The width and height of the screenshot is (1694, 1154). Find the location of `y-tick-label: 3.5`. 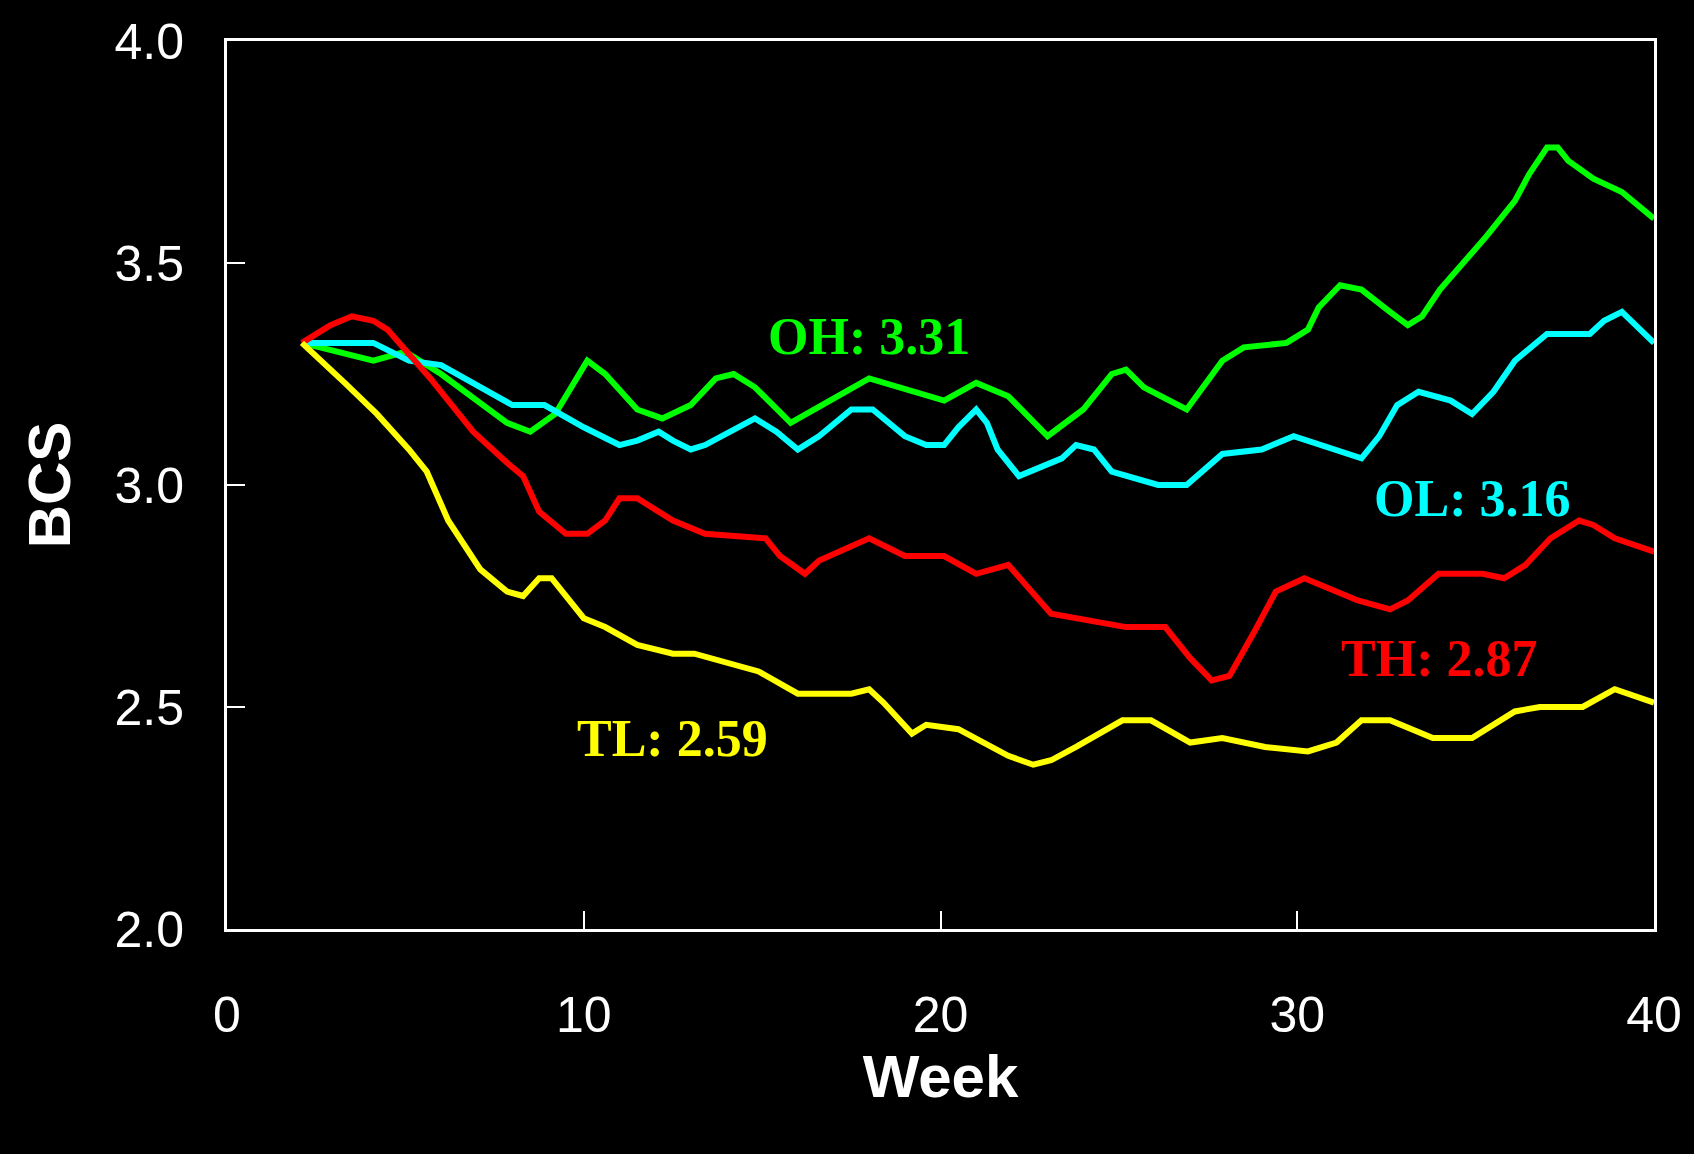

y-tick-label: 3.5 is located at coordinates (149, 263).